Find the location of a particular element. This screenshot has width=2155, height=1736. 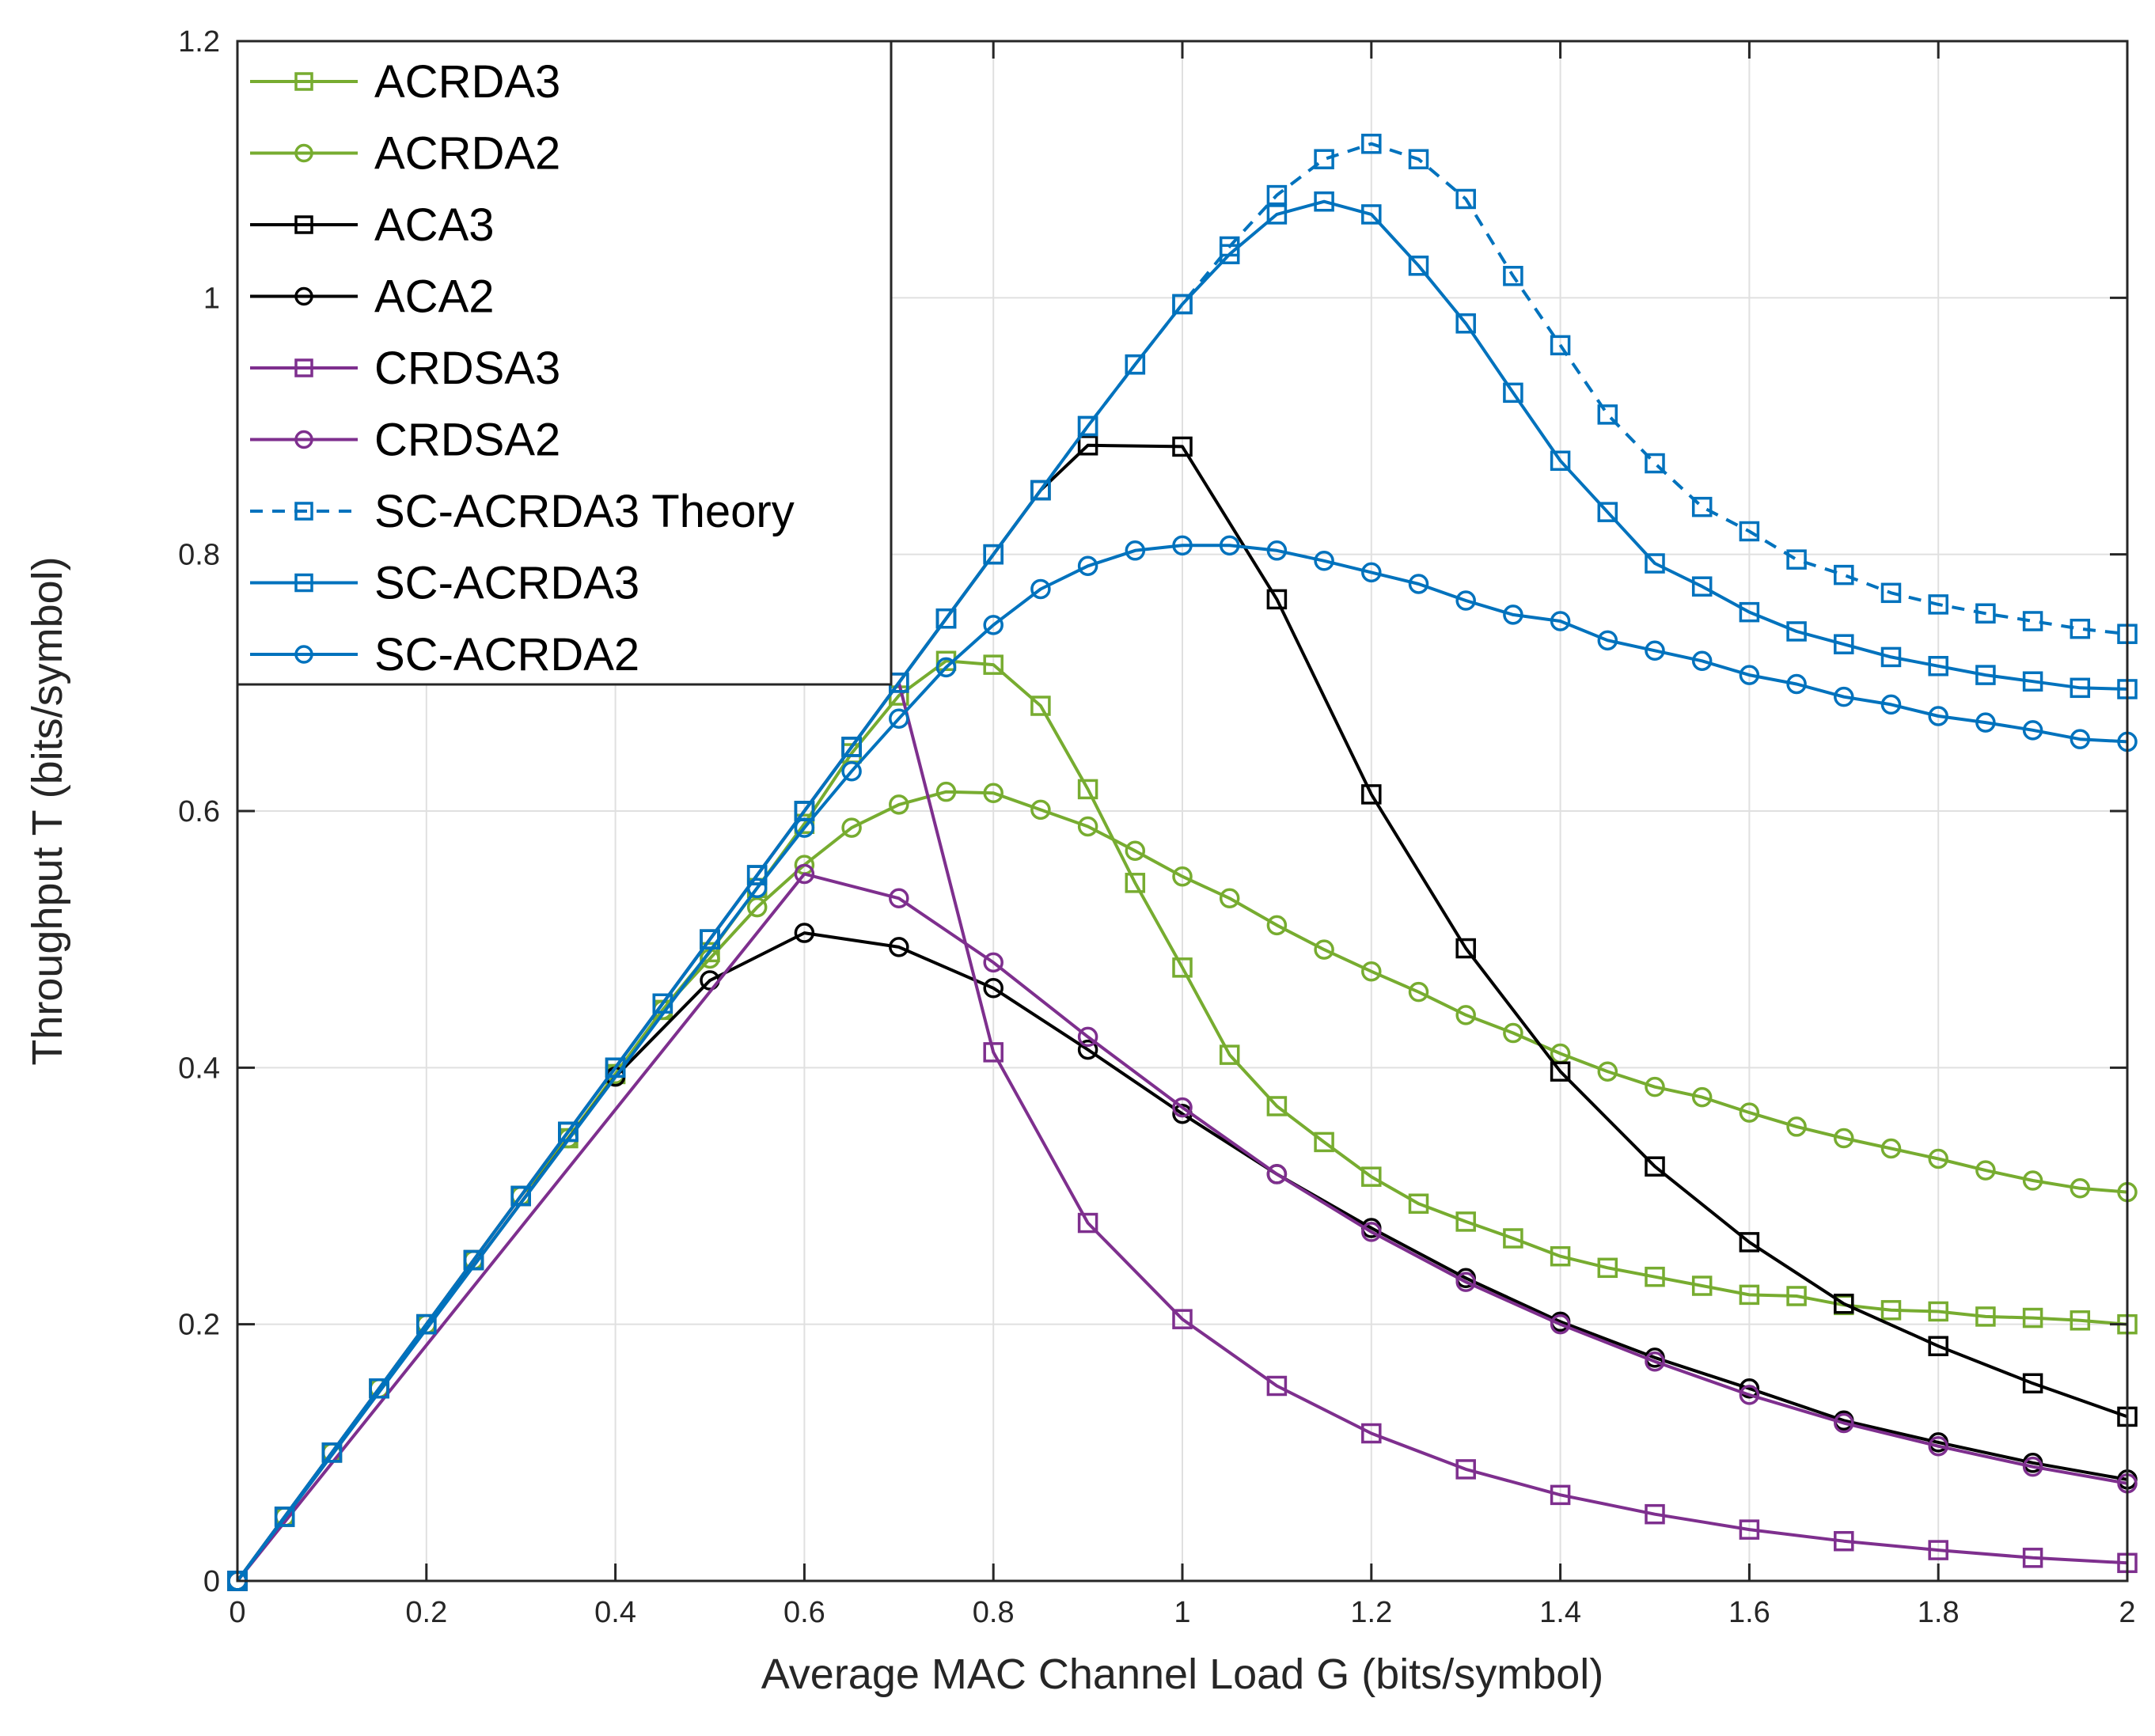

legend-box is located at coordinates (564, 363).